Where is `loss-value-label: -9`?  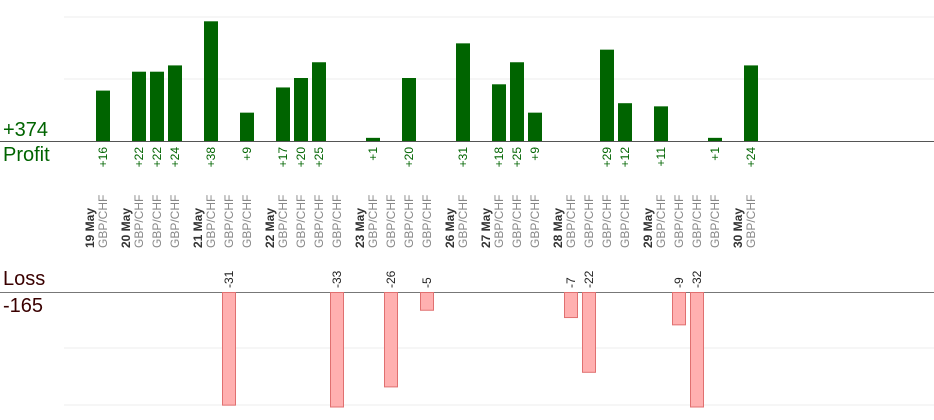 loss-value-label: -9 is located at coordinates (679, 282).